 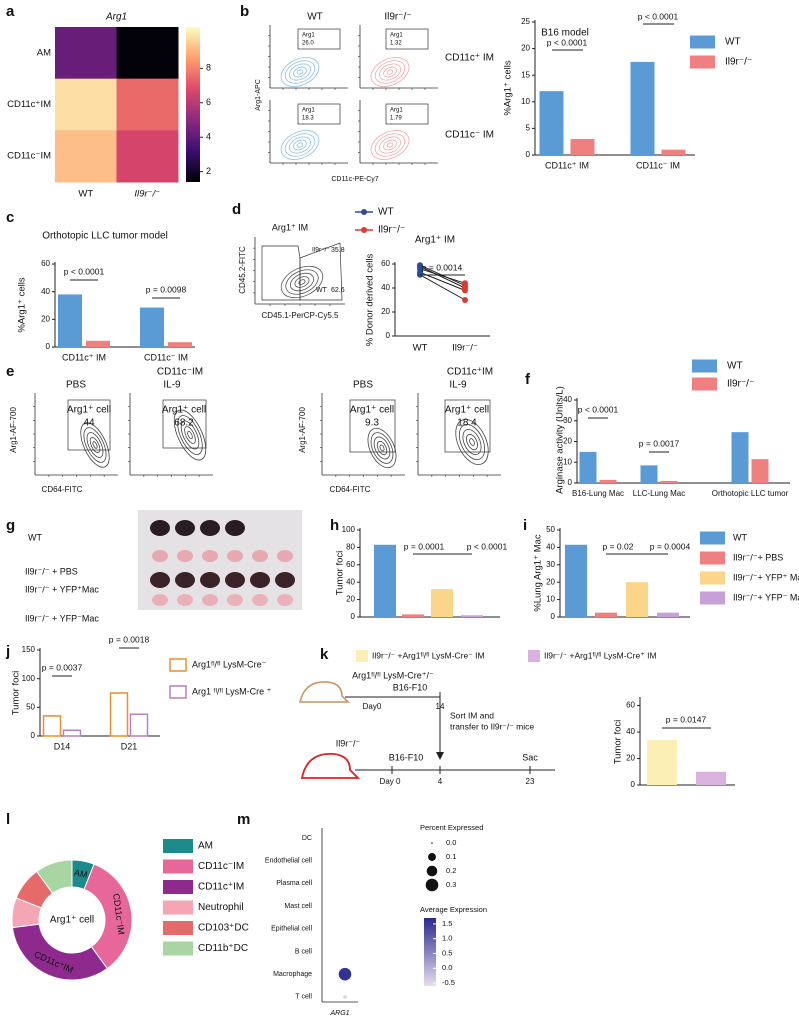 I want to click on row-label: Mast cell, so click(x=298, y=906).